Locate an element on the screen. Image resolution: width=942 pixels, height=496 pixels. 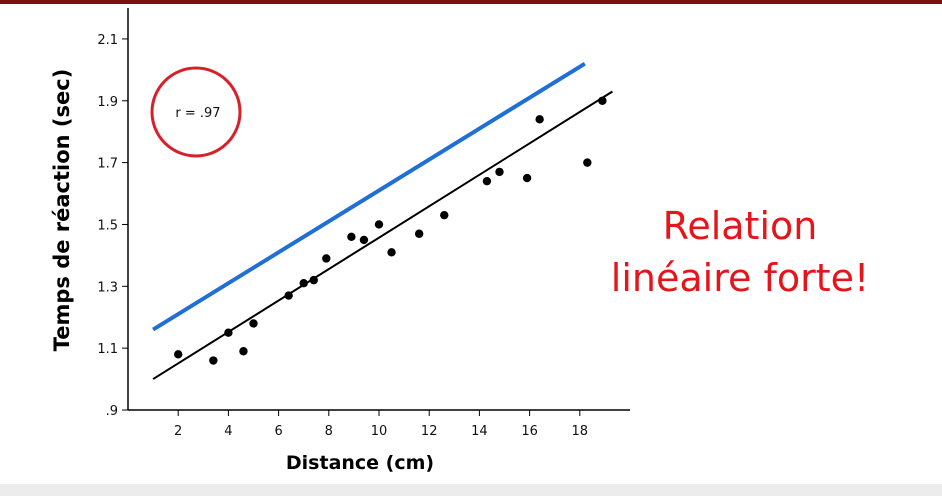
correlation-label: r = .97 is located at coordinates (197, 113).